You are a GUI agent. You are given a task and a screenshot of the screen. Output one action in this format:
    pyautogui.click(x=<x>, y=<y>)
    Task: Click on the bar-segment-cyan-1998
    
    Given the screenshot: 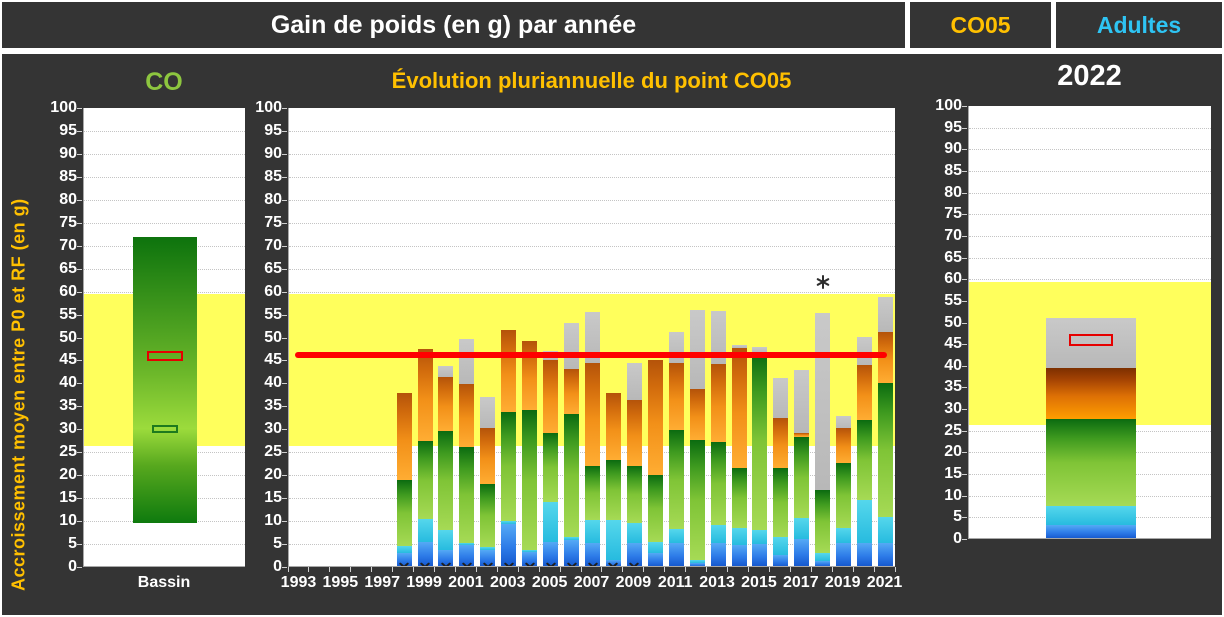 What is the action you would take?
    pyautogui.click(x=404, y=549)
    